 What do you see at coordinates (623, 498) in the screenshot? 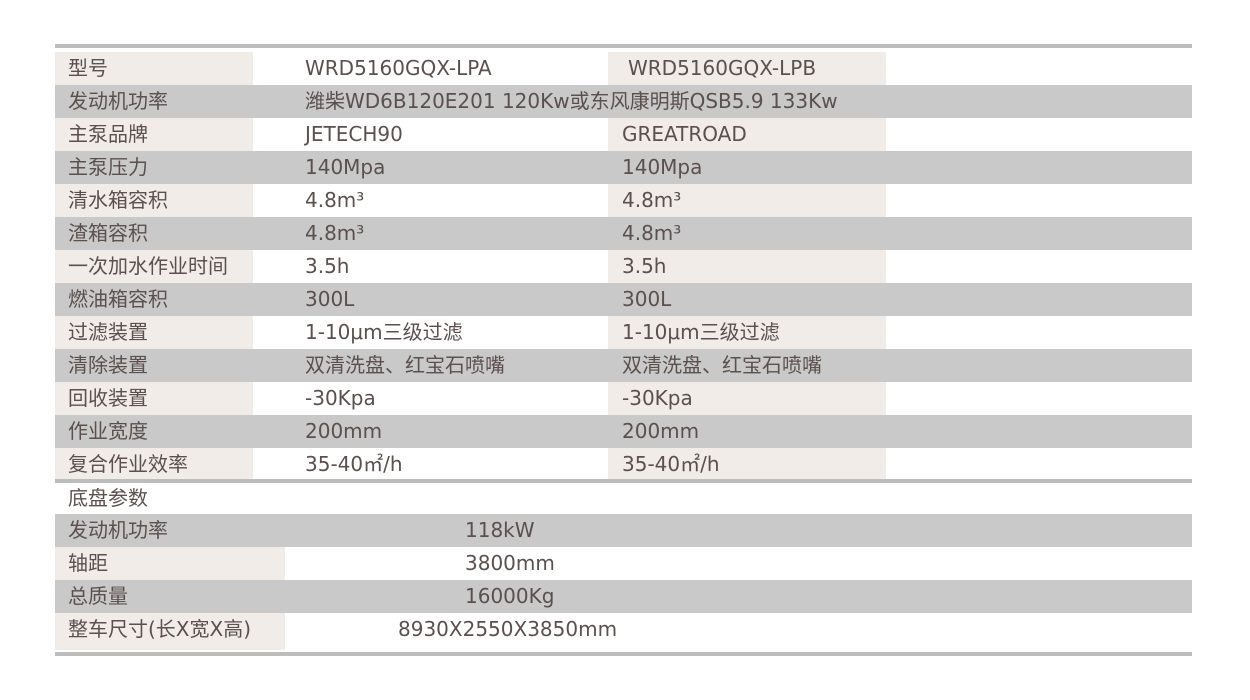
I see `chassis-header: 底盘参数` at bounding box center [623, 498].